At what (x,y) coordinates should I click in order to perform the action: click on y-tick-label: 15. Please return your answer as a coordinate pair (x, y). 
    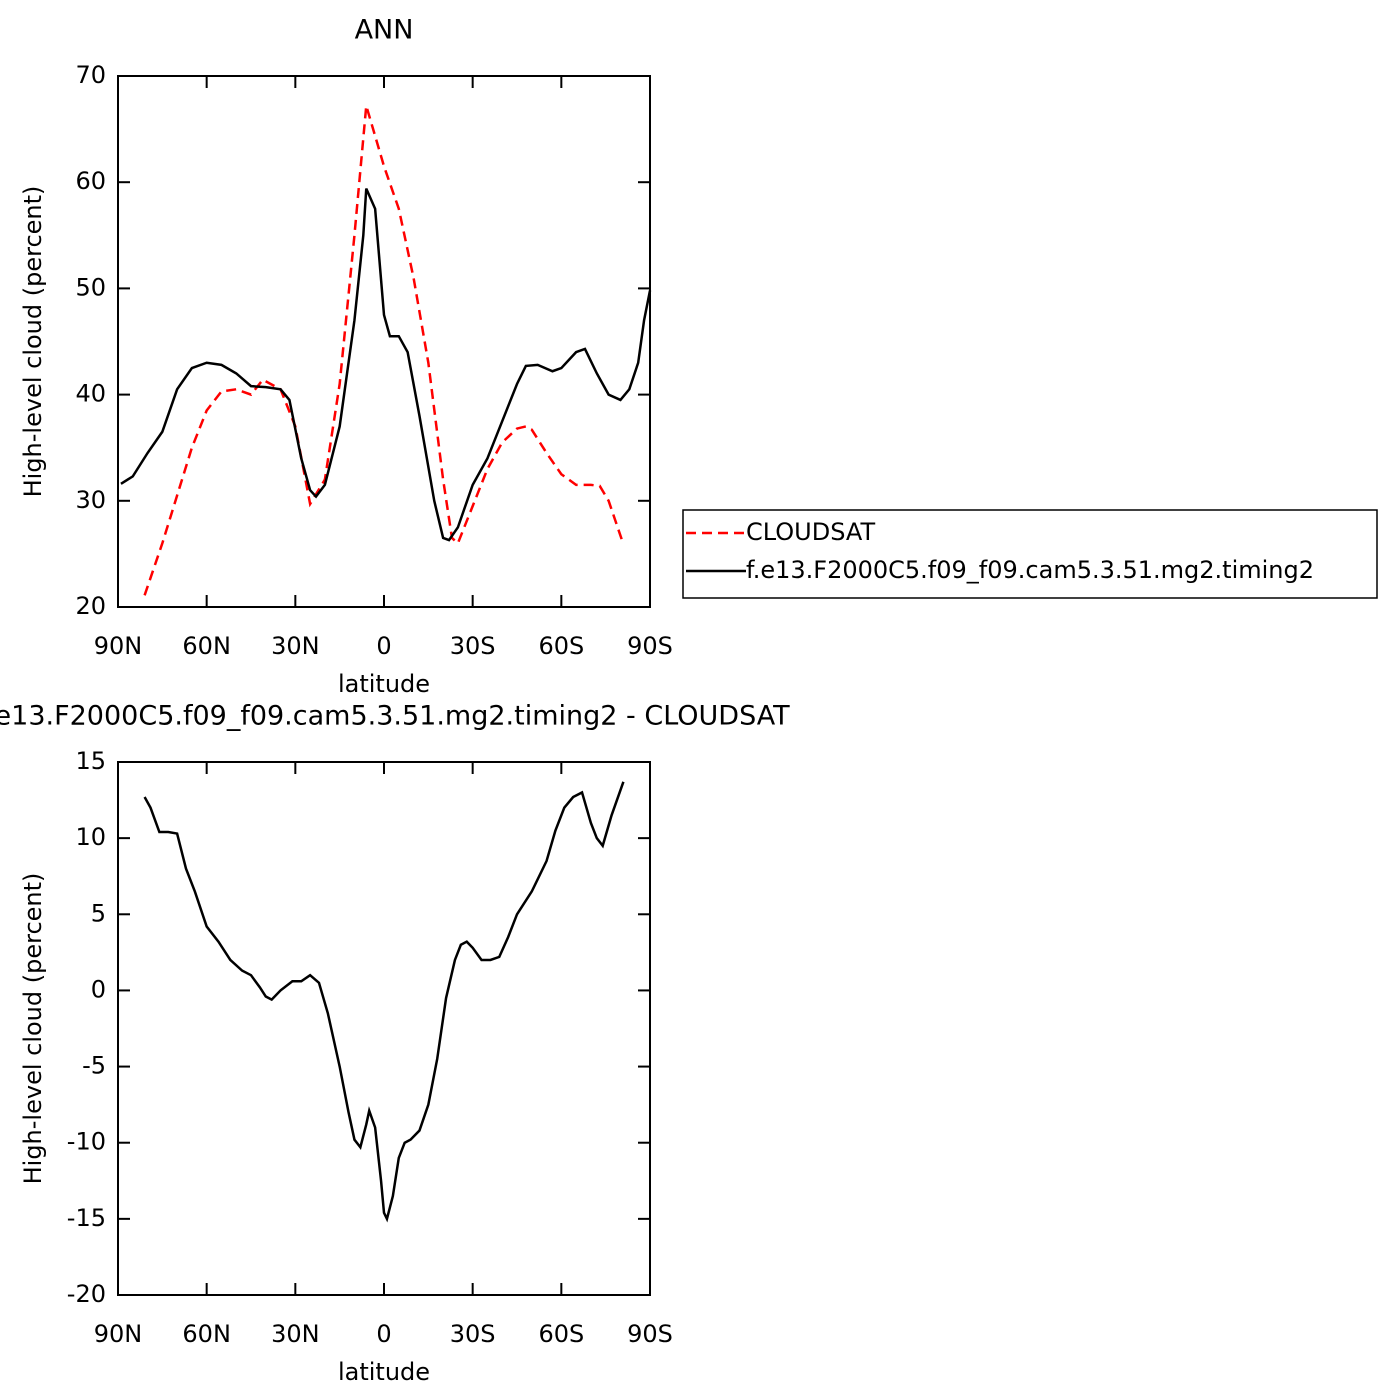
    Looking at the image, I should click on (90, 761).